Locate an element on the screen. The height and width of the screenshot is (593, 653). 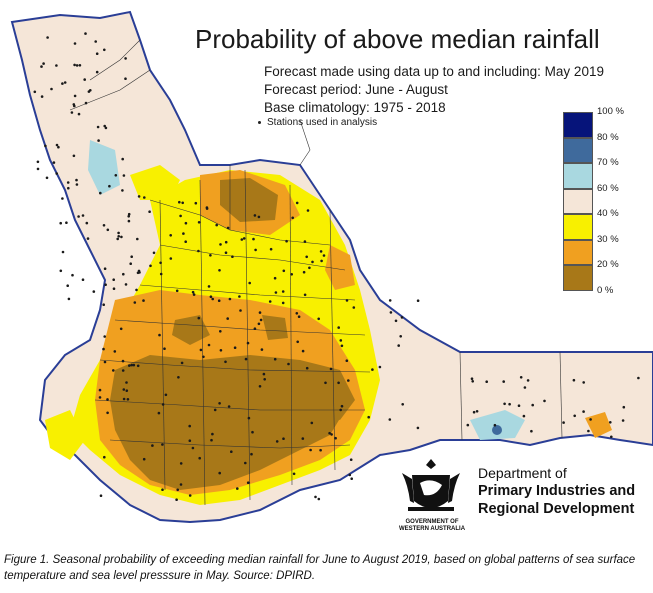
stations-note: Stations used in analysis is located at coordinates (317, 122).